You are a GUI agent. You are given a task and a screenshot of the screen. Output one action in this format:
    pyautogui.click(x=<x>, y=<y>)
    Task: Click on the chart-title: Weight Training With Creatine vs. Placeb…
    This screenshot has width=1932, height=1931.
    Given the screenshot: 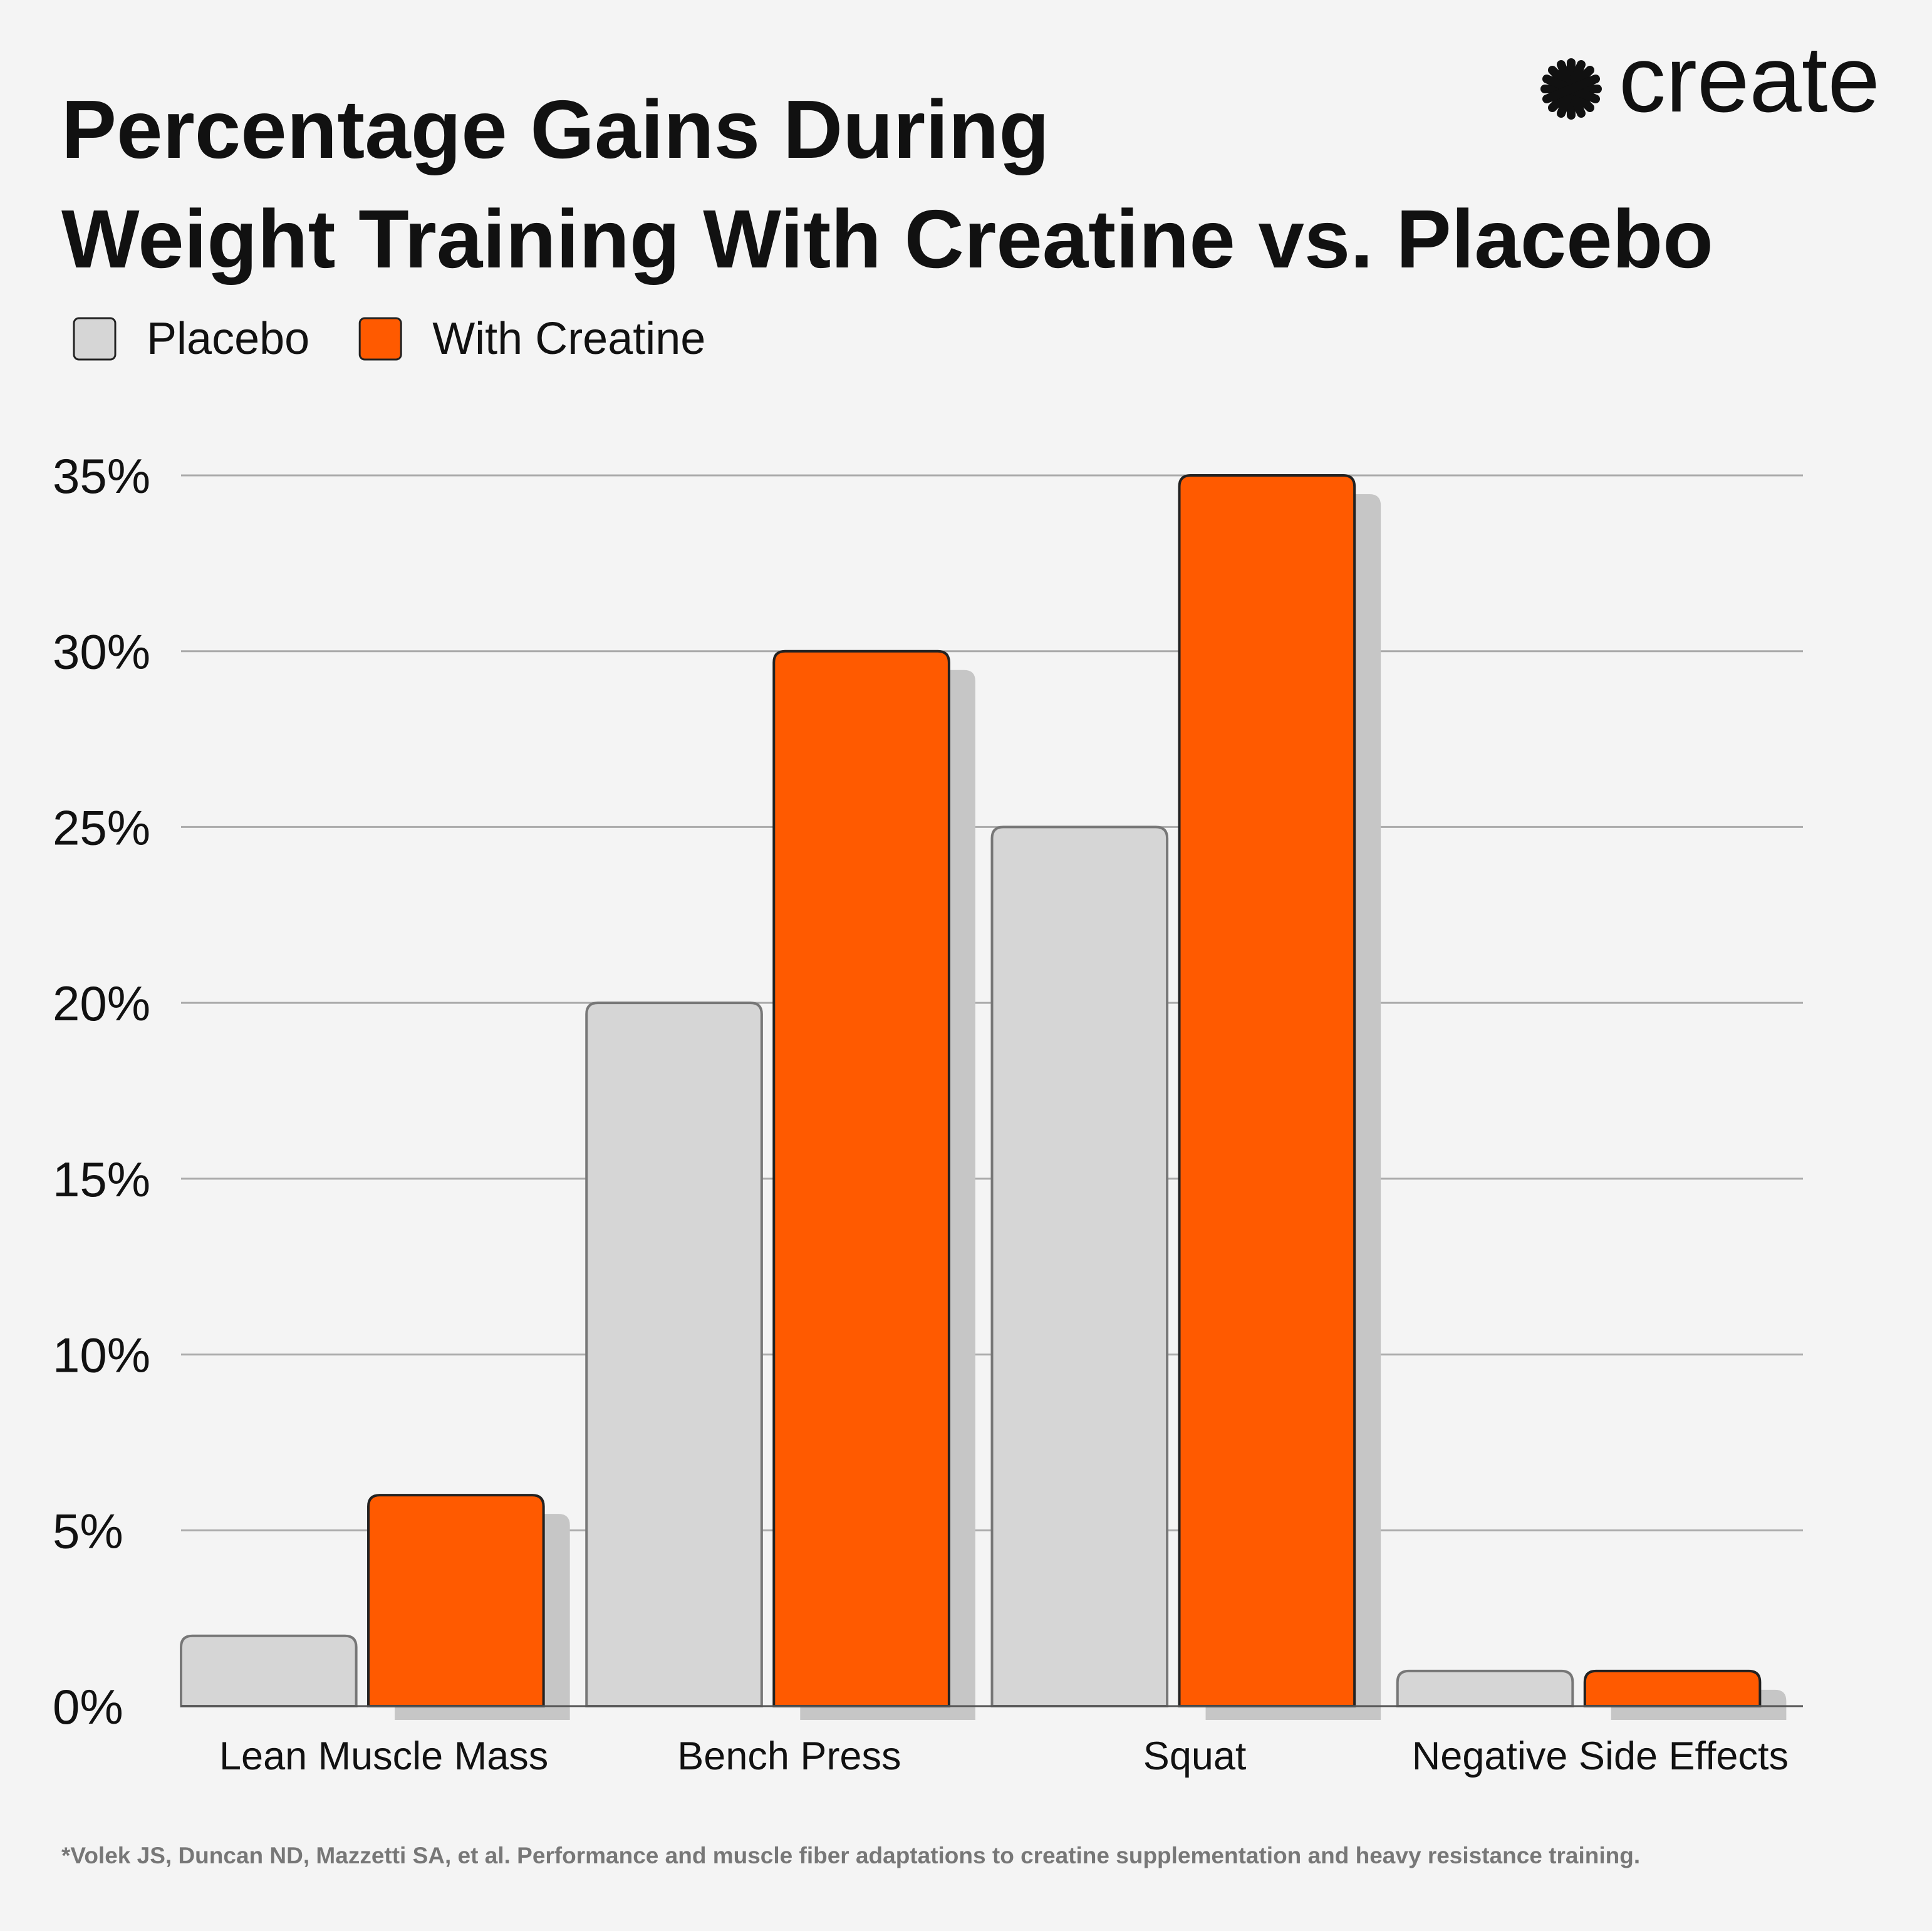 What is the action you would take?
    pyautogui.click(x=887, y=239)
    